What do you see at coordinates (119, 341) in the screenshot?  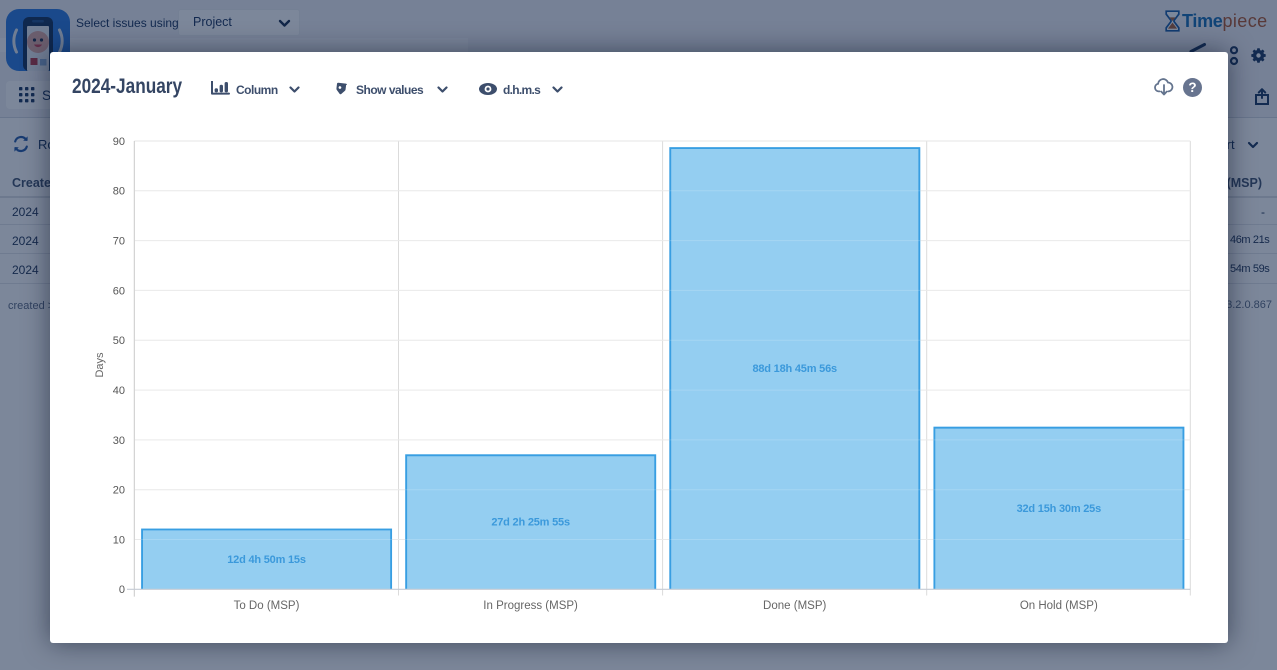 I see `svg-text: 50` at bounding box center [119, 341].